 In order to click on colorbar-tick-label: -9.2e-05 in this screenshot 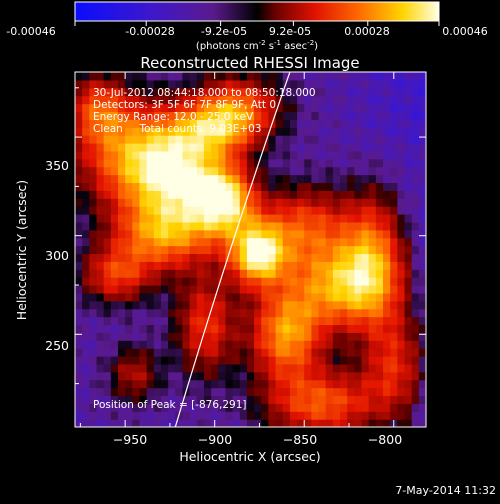, I will do `click(224, 31)`.